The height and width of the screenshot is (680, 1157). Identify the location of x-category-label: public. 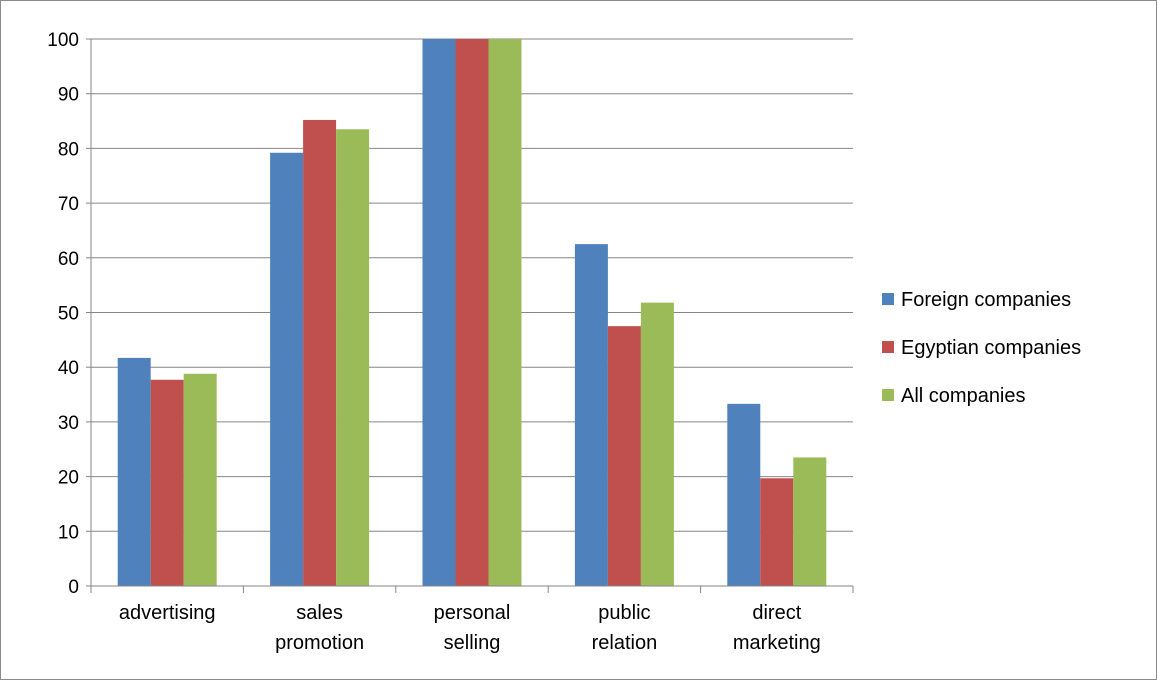
(624, 613).